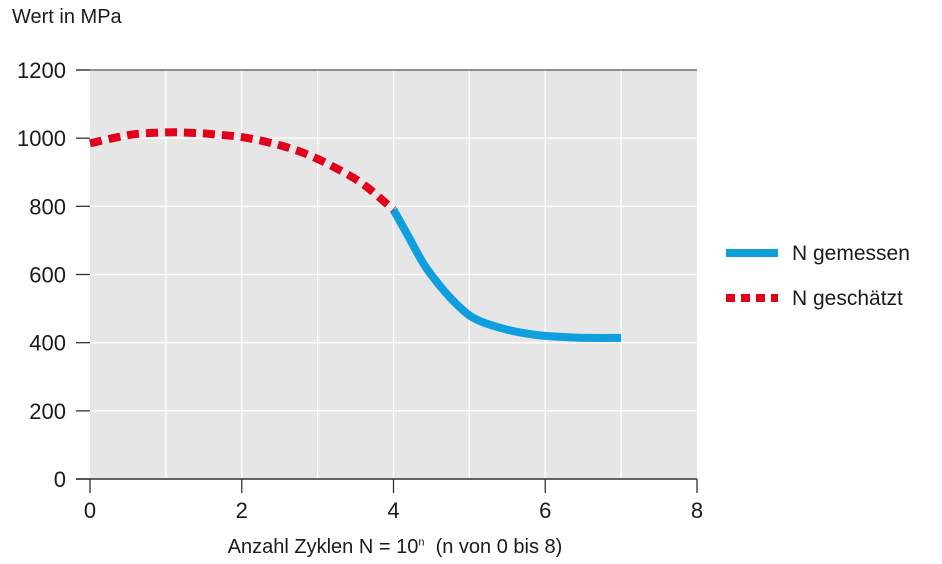 Image resolution: width=942 pixels, height=564 pixels. Describe the element at coordinates (90, 510) in the screenshot. I see `x-tick-label: 0` at that location.